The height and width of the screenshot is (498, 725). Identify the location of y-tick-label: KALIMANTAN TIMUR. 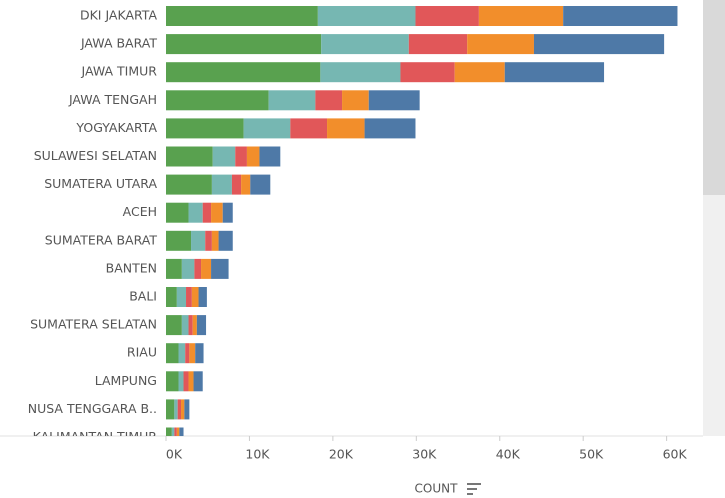
(95, 436).